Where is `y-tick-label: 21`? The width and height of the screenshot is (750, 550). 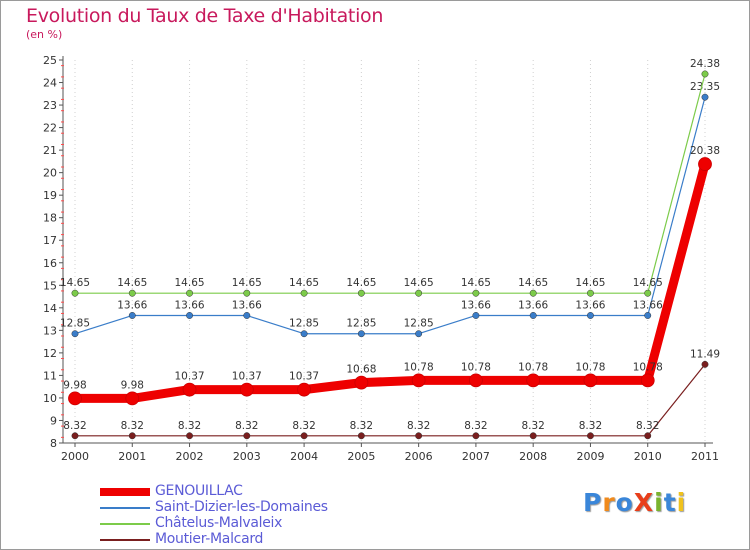
y-tick-label: 21 is located at coordinates (50, 150).